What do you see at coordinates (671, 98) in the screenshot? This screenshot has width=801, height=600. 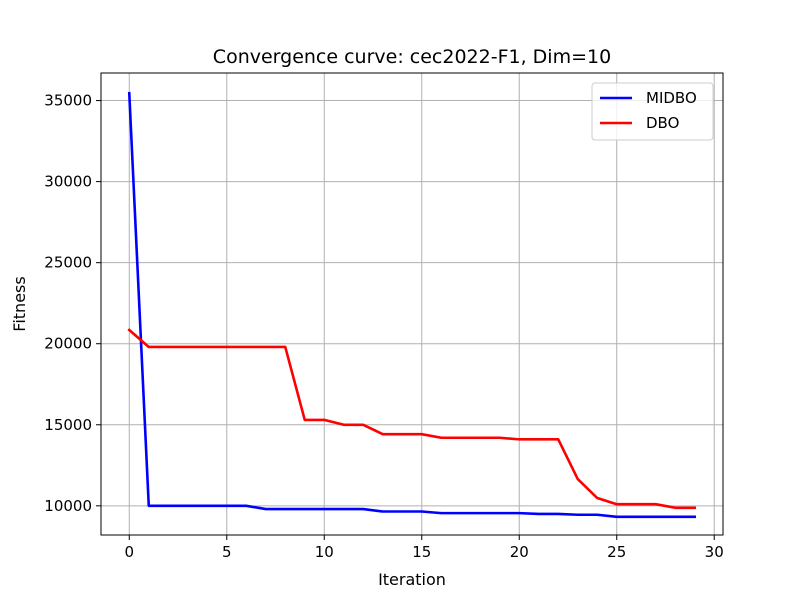 I see `legend-label-midbo: MIDBO` at bounding box center [671, 98].